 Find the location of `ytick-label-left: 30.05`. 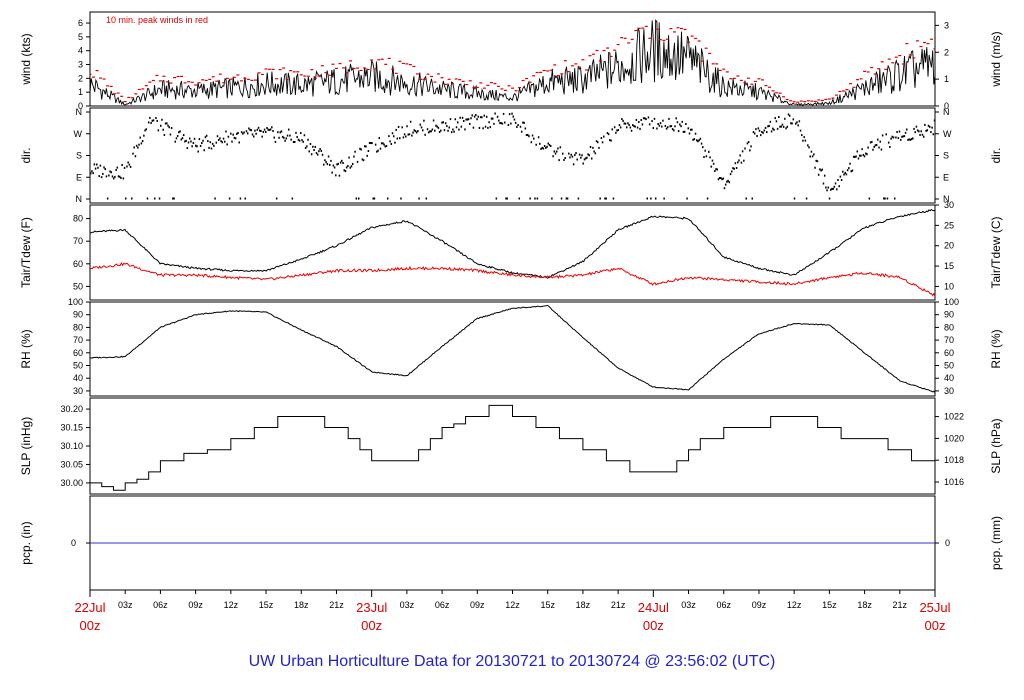

ytick-label-left: 30.05 is located at coordinates (71, 464).